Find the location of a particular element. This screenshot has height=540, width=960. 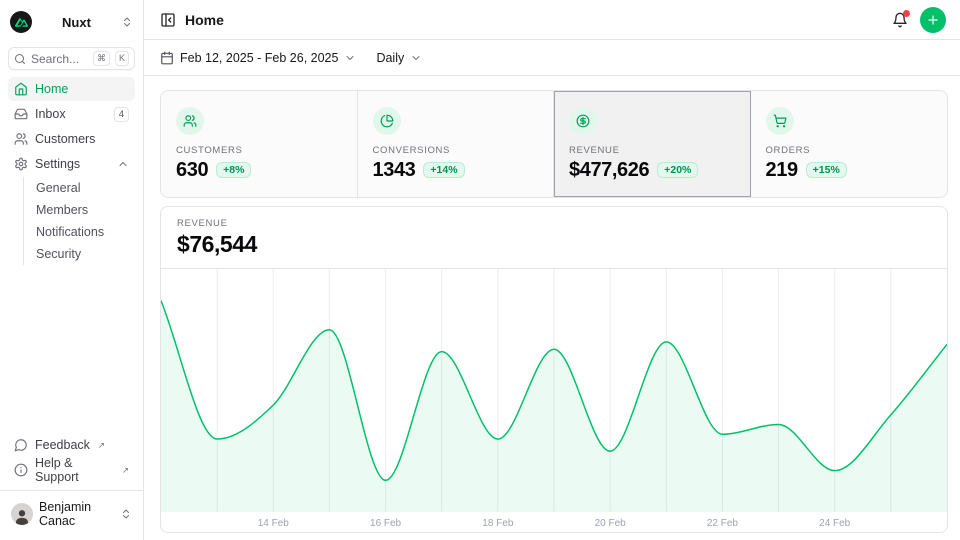

sidebar-spacer is located at coordinates (71, 350).